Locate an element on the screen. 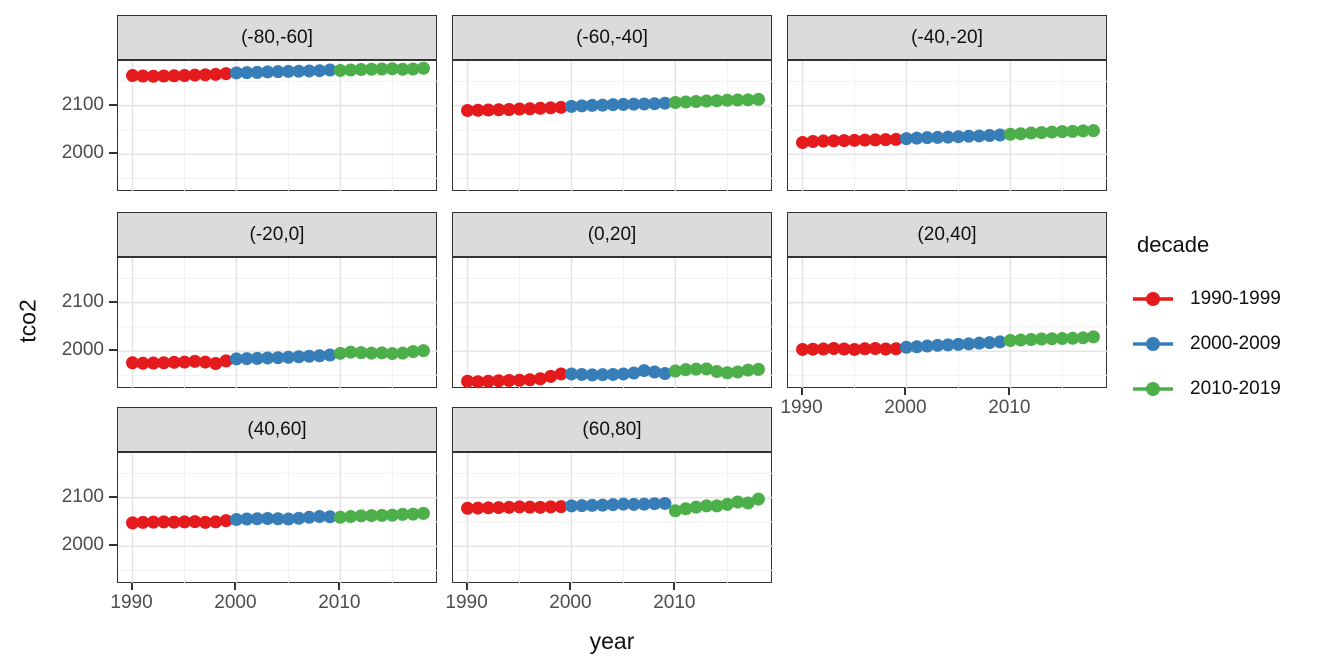 The image size is (1344, 672). facet-strip-label: (-60,-40] is located at coordinates (612, 37).